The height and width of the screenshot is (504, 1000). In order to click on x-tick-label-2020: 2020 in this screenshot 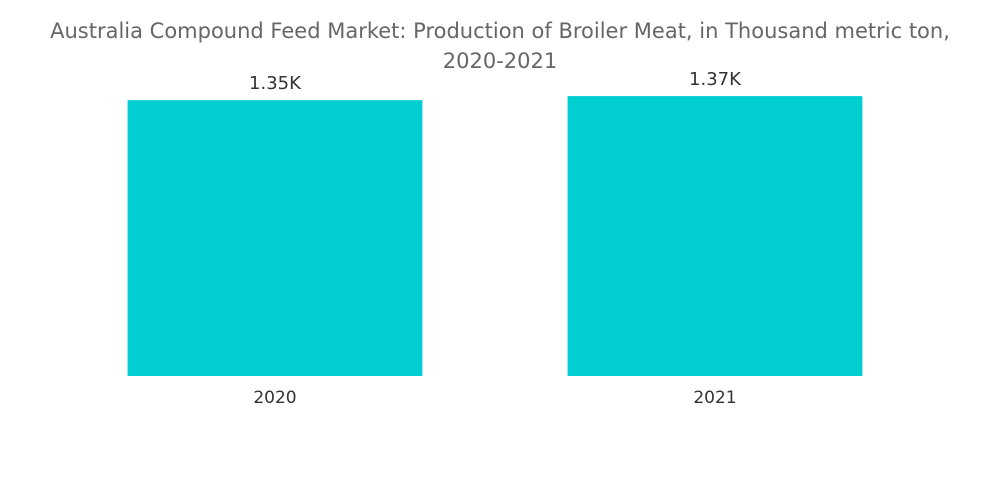, I will do `click(274, 398)`.